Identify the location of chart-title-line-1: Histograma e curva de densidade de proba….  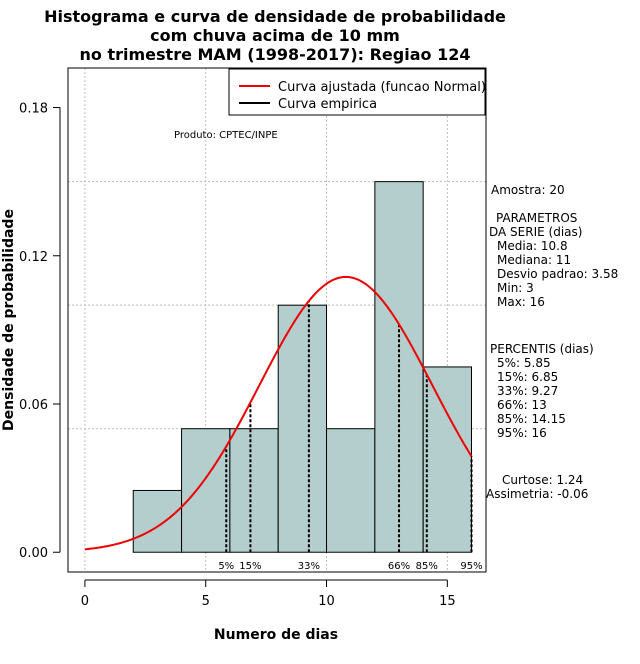
(275, 16).